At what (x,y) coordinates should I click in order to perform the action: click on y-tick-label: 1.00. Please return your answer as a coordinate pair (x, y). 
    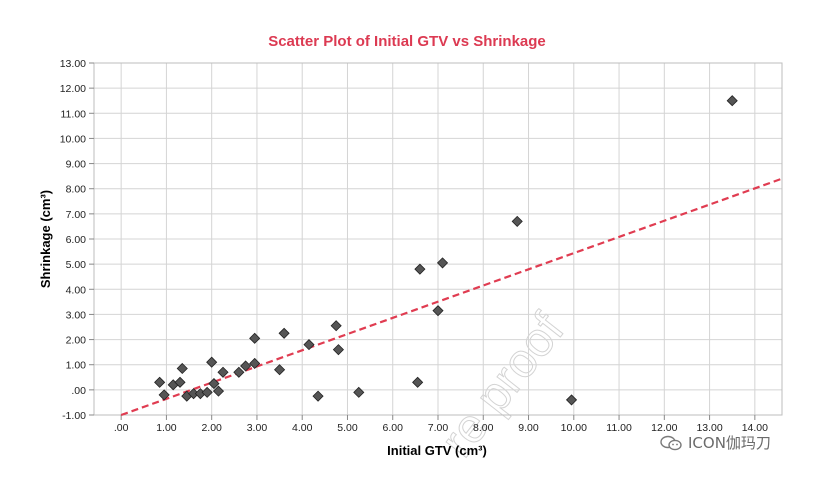
    Looking at the image, I should click on (76, 366).